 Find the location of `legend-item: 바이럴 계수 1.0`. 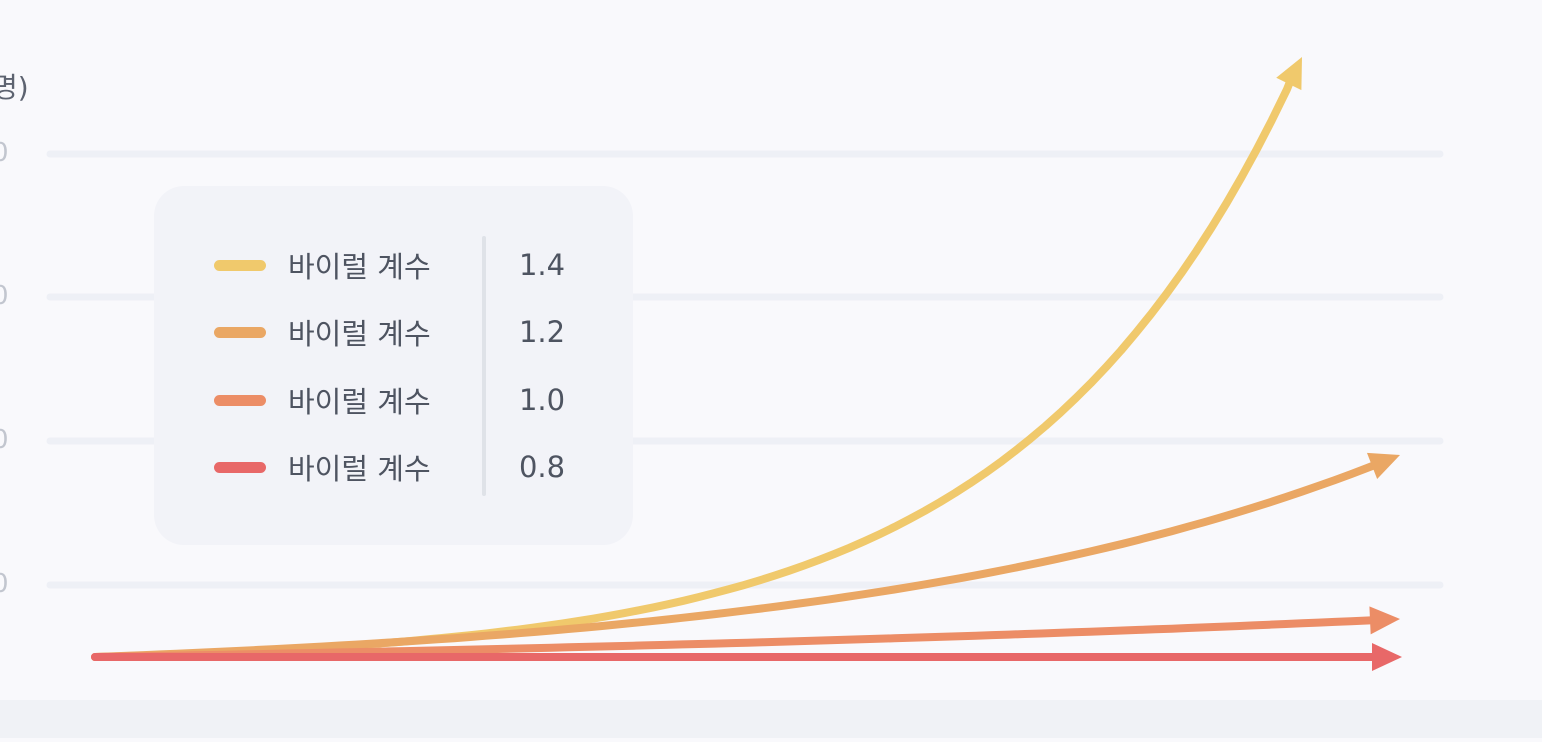

legend-item: 바이럴 계수 1.0 is located at coordinates (414, 400).